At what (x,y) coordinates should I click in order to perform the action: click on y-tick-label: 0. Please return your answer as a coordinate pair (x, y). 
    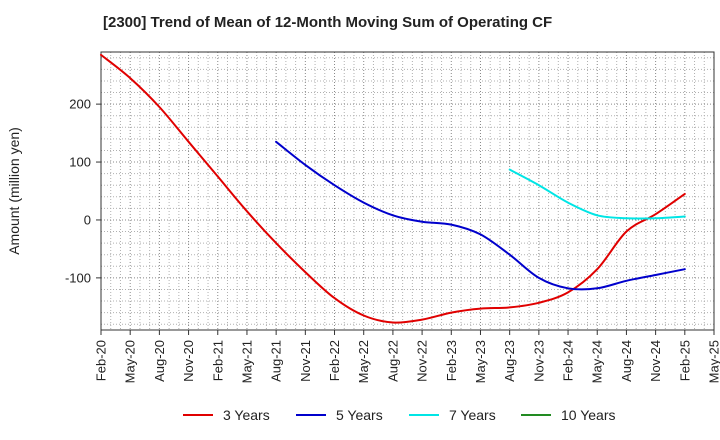
    Looking at the image, I should click on (87, 219).